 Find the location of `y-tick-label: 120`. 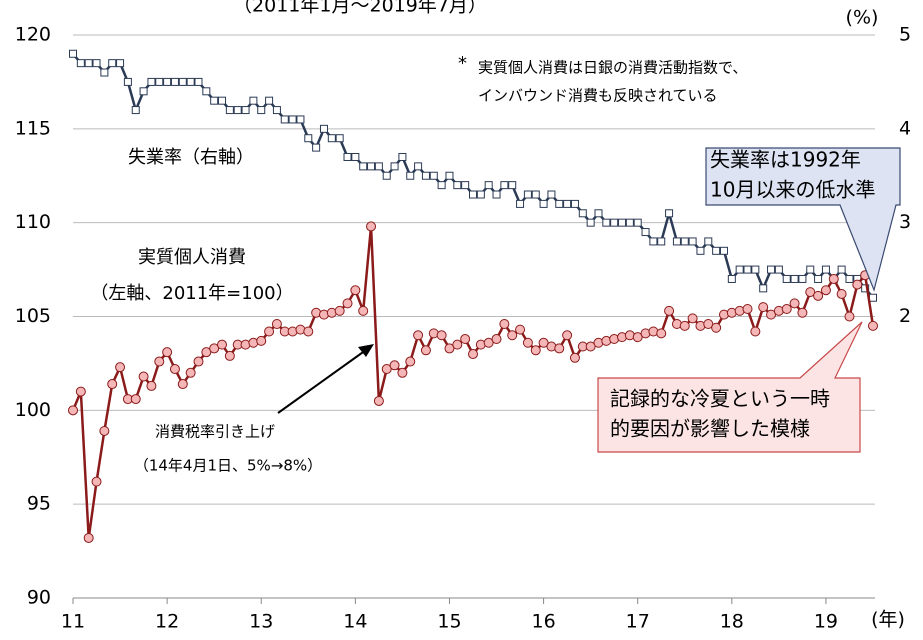

y-tick-label: 120 is located at coordinates (33, 35).